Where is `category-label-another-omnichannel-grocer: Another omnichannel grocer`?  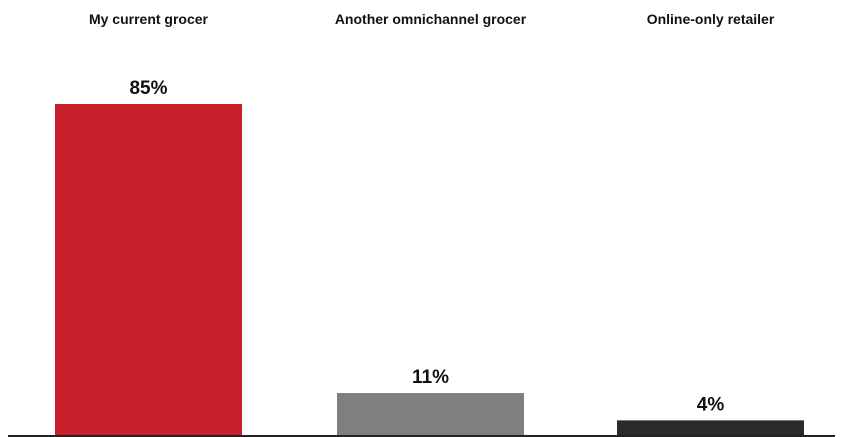
category-label-another-omnichannel-grocer: Another omnichannel grocer is located at coordinates (431, 19).